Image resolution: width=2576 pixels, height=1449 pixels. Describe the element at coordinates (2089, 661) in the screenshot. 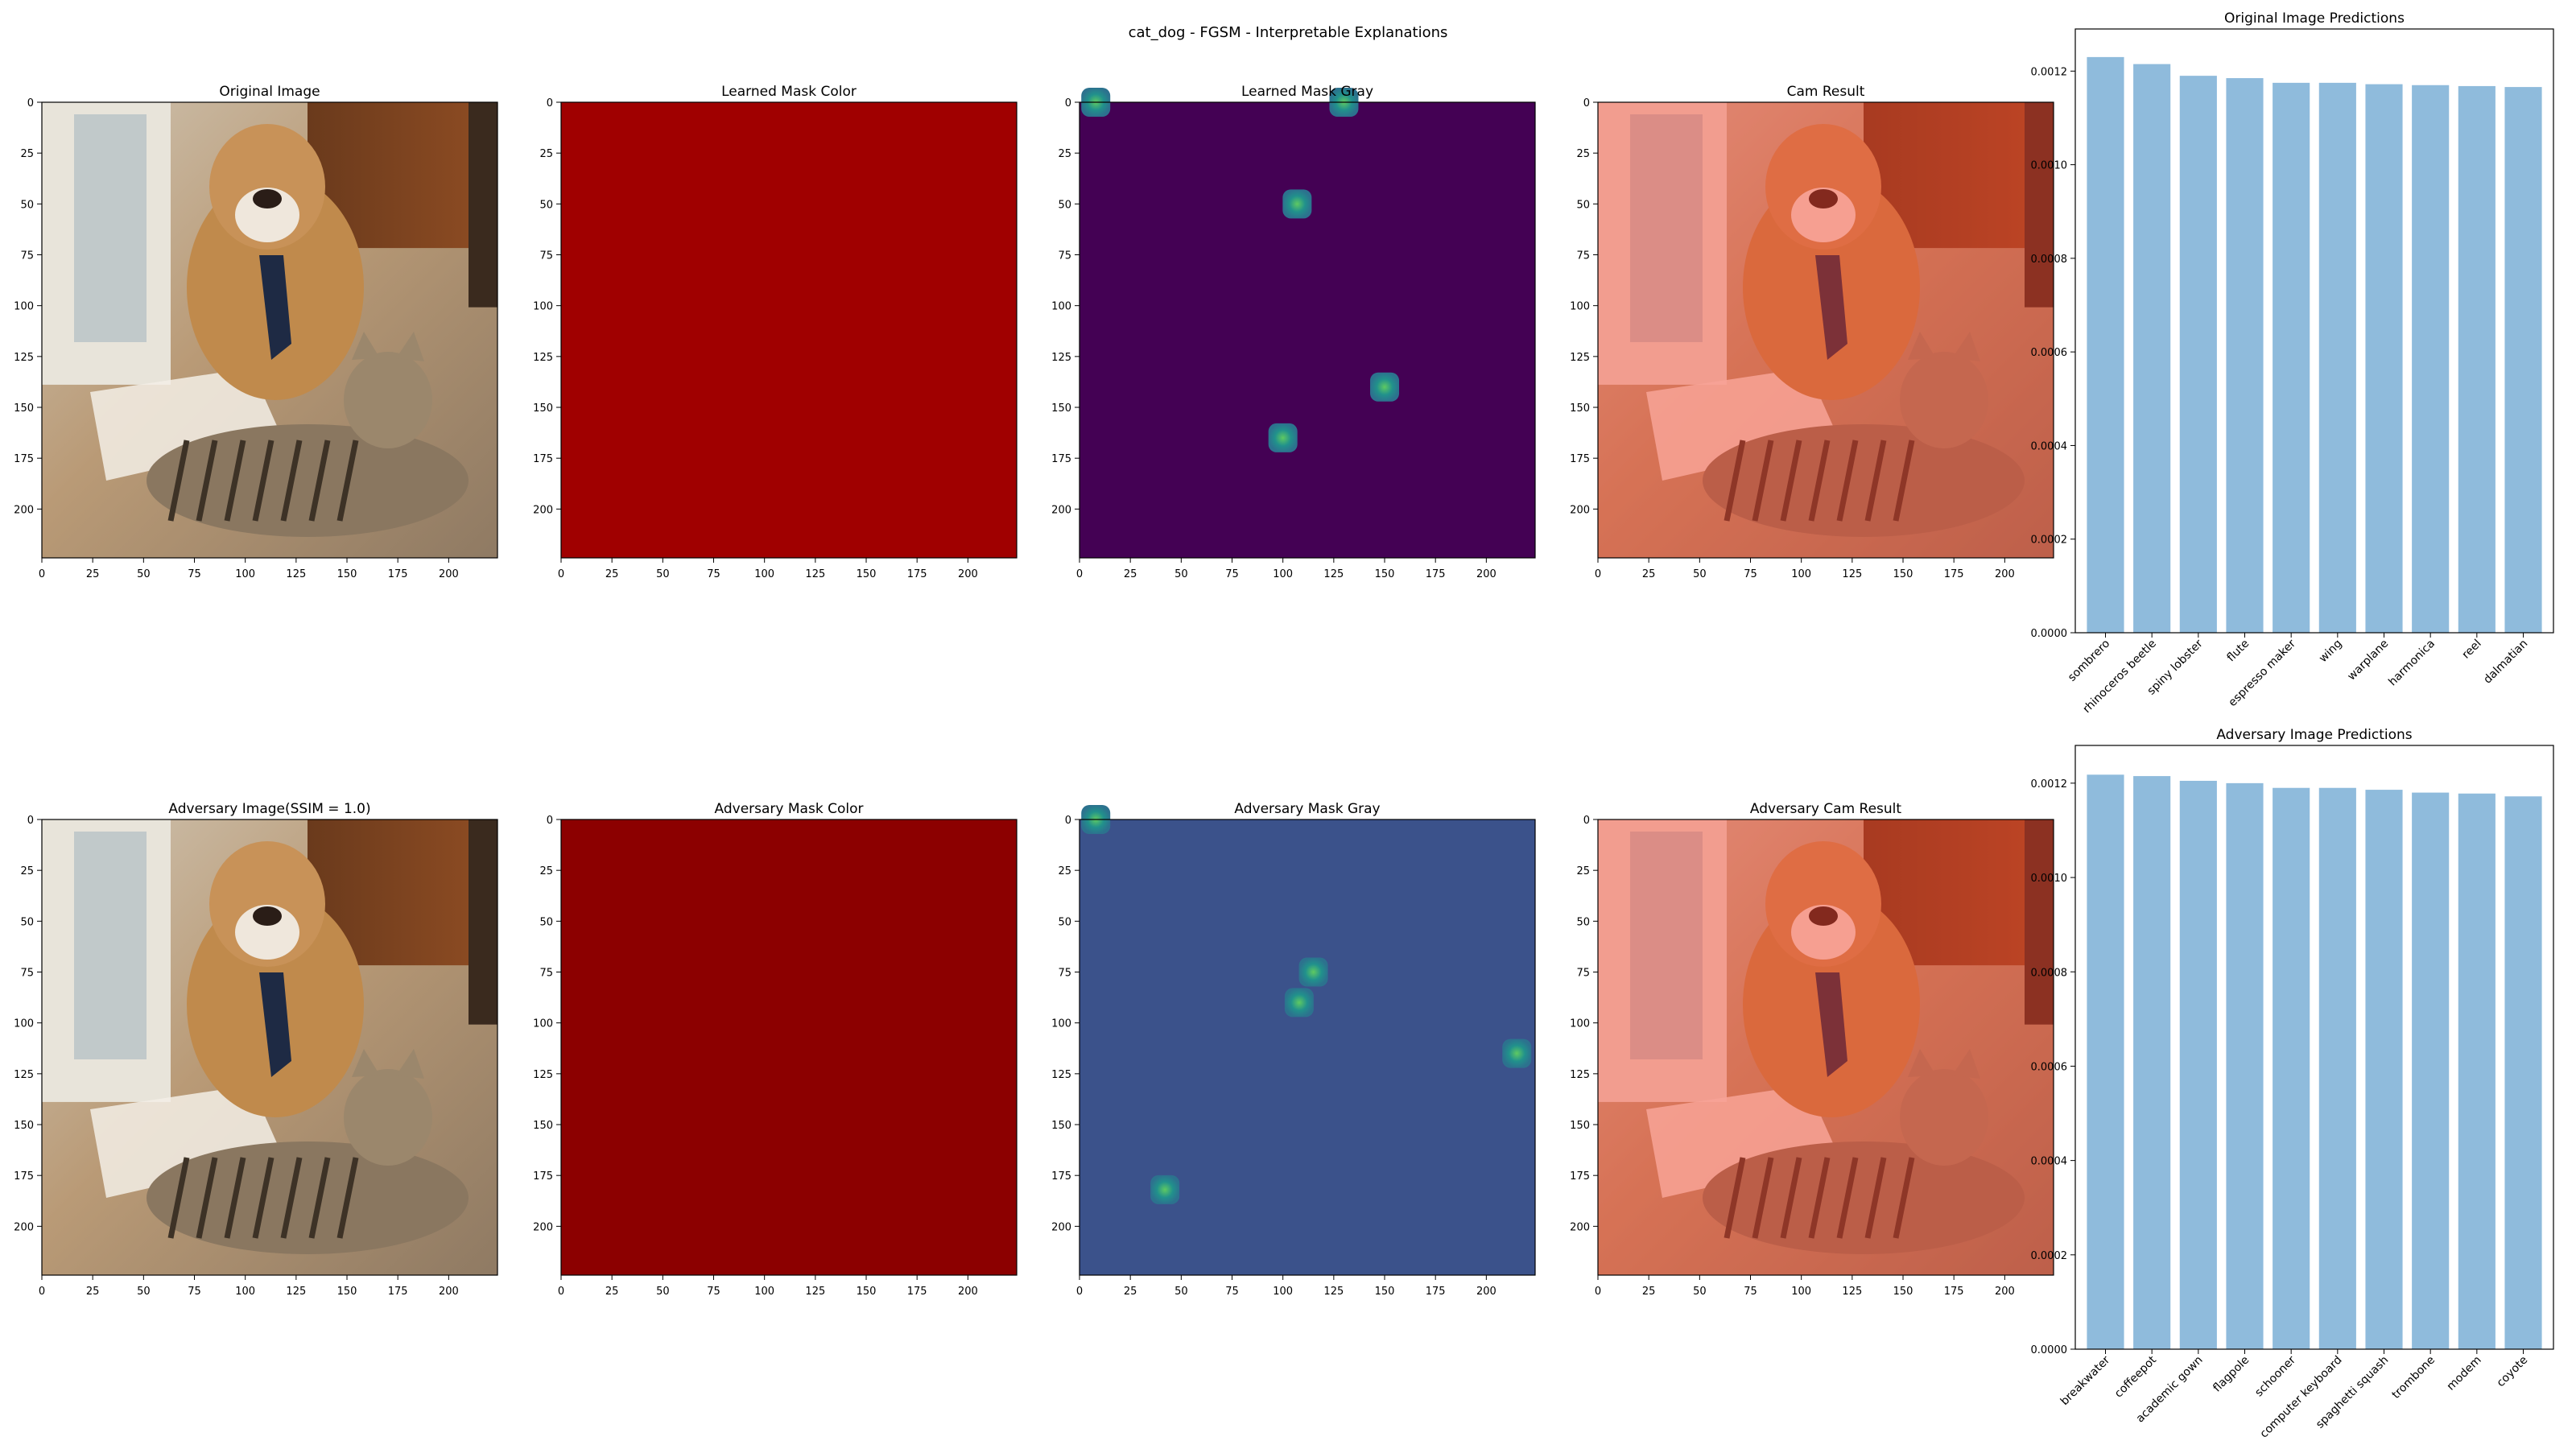

I see `category-label: sombrero` at that location.